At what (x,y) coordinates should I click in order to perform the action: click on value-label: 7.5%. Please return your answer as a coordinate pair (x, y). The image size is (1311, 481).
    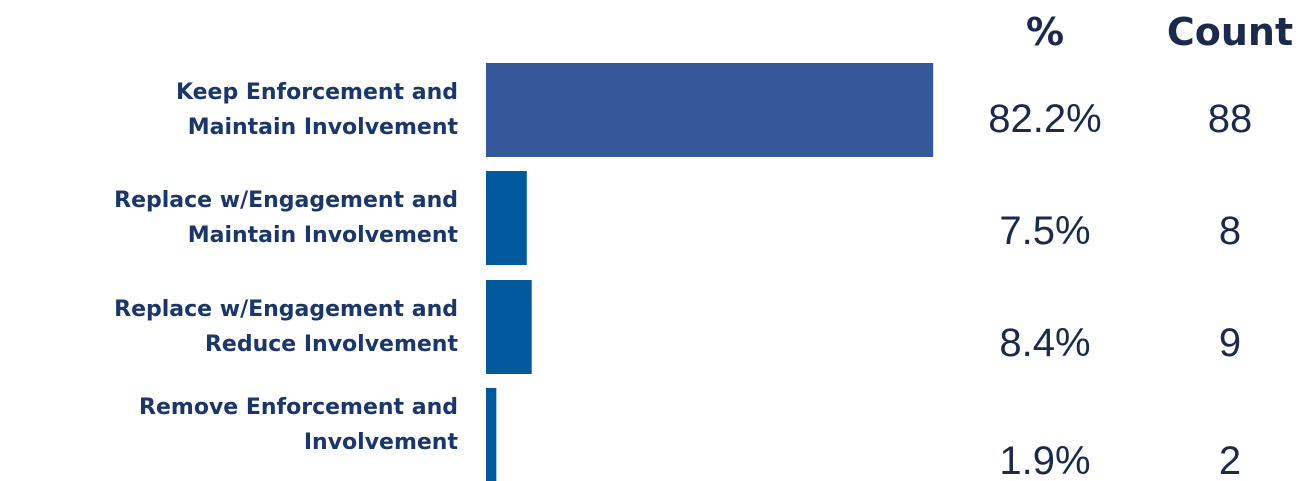
    Looking at the image, I should click on (1044, 231).